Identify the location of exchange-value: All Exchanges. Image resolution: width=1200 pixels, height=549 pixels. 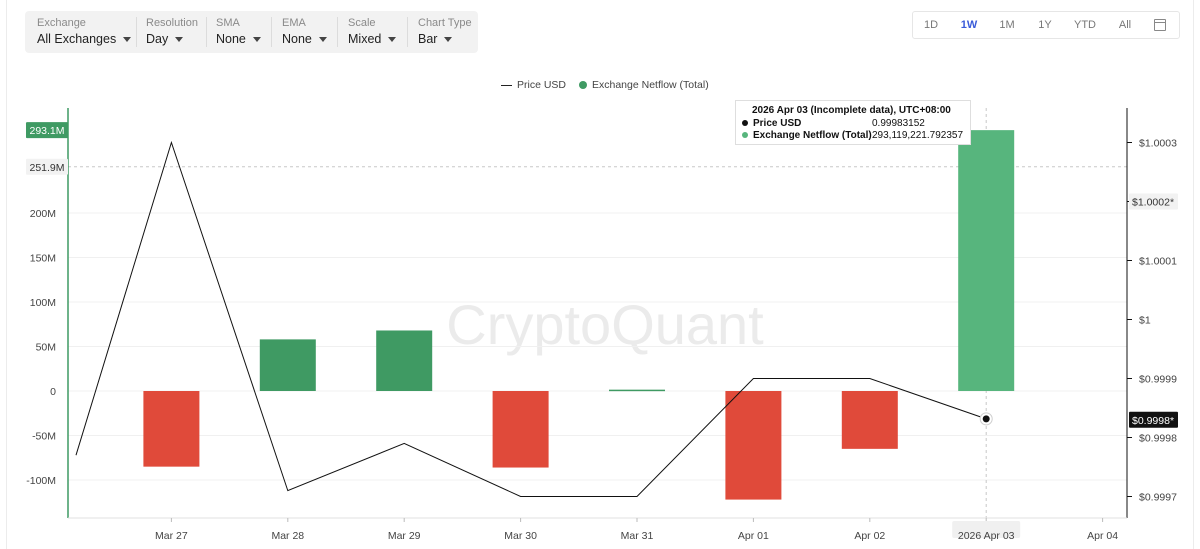
(77, 39).